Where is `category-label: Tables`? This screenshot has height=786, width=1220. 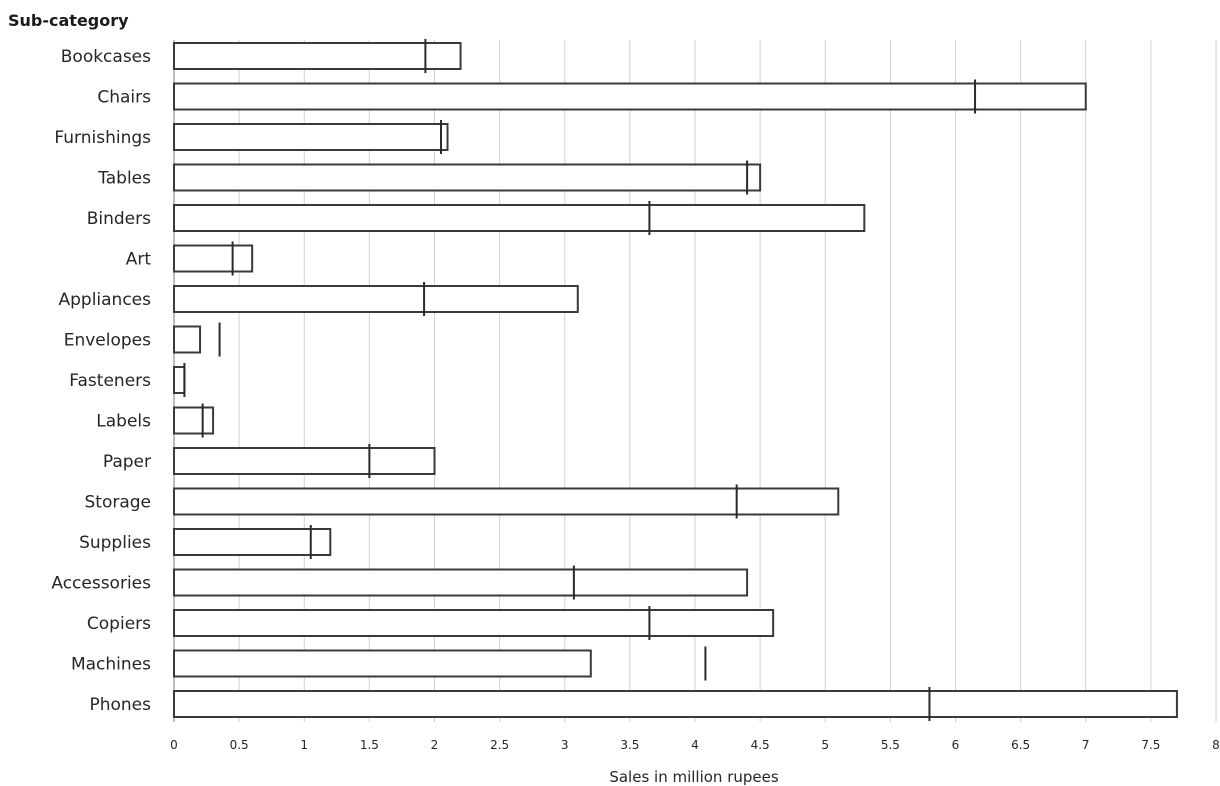 category-label: Tables is located at coordinates (124, 179).